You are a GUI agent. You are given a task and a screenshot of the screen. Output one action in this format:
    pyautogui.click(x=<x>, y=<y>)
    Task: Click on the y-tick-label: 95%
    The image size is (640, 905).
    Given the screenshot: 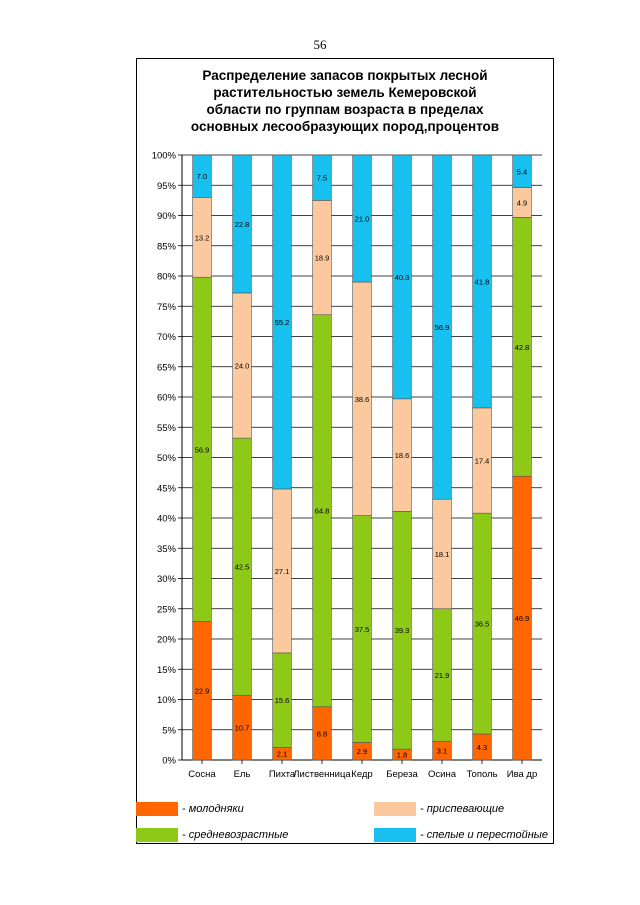 What is the action you would take?
    pyautogui.click(x=167, y=186)
    